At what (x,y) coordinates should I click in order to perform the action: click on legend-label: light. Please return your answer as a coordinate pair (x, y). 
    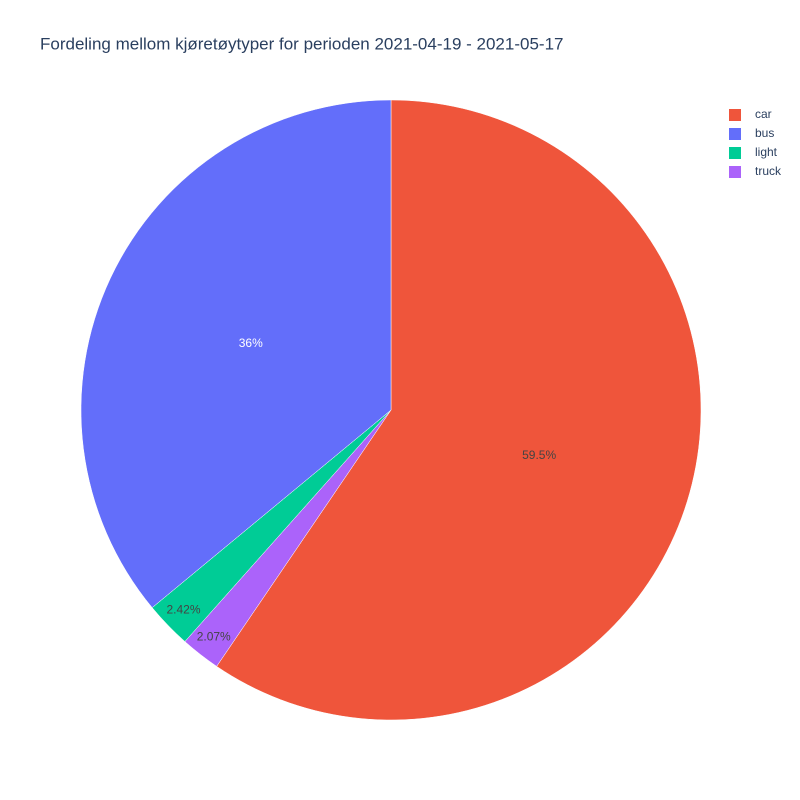
    Looking at the image, I should click on (766, 152).